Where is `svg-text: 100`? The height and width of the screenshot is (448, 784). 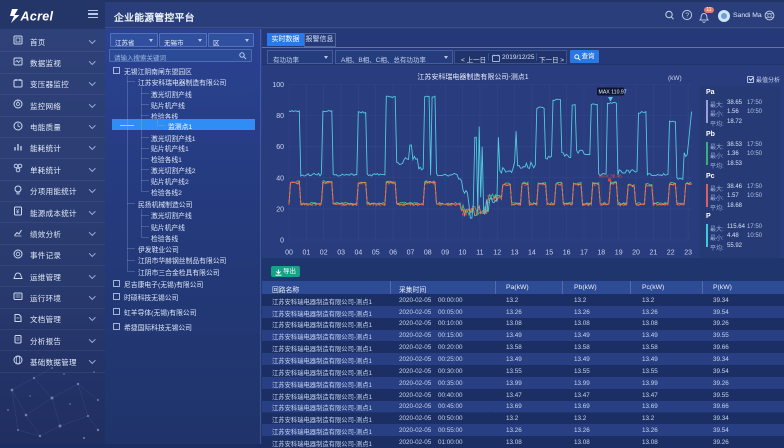 svg-text: 100 is located at coordinates (278, 85).